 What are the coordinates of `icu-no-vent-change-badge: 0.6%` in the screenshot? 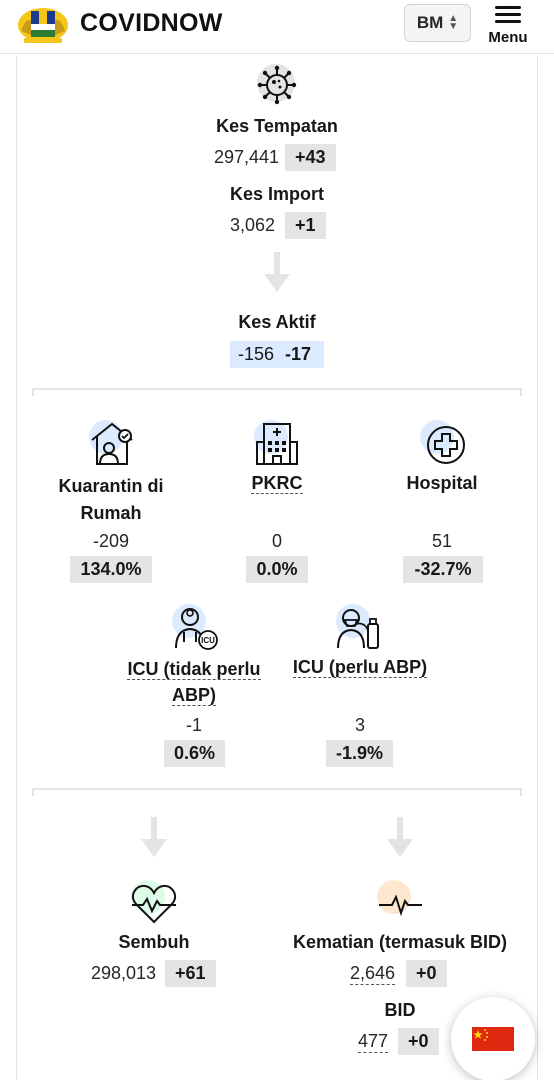 It's located at (194, 753).